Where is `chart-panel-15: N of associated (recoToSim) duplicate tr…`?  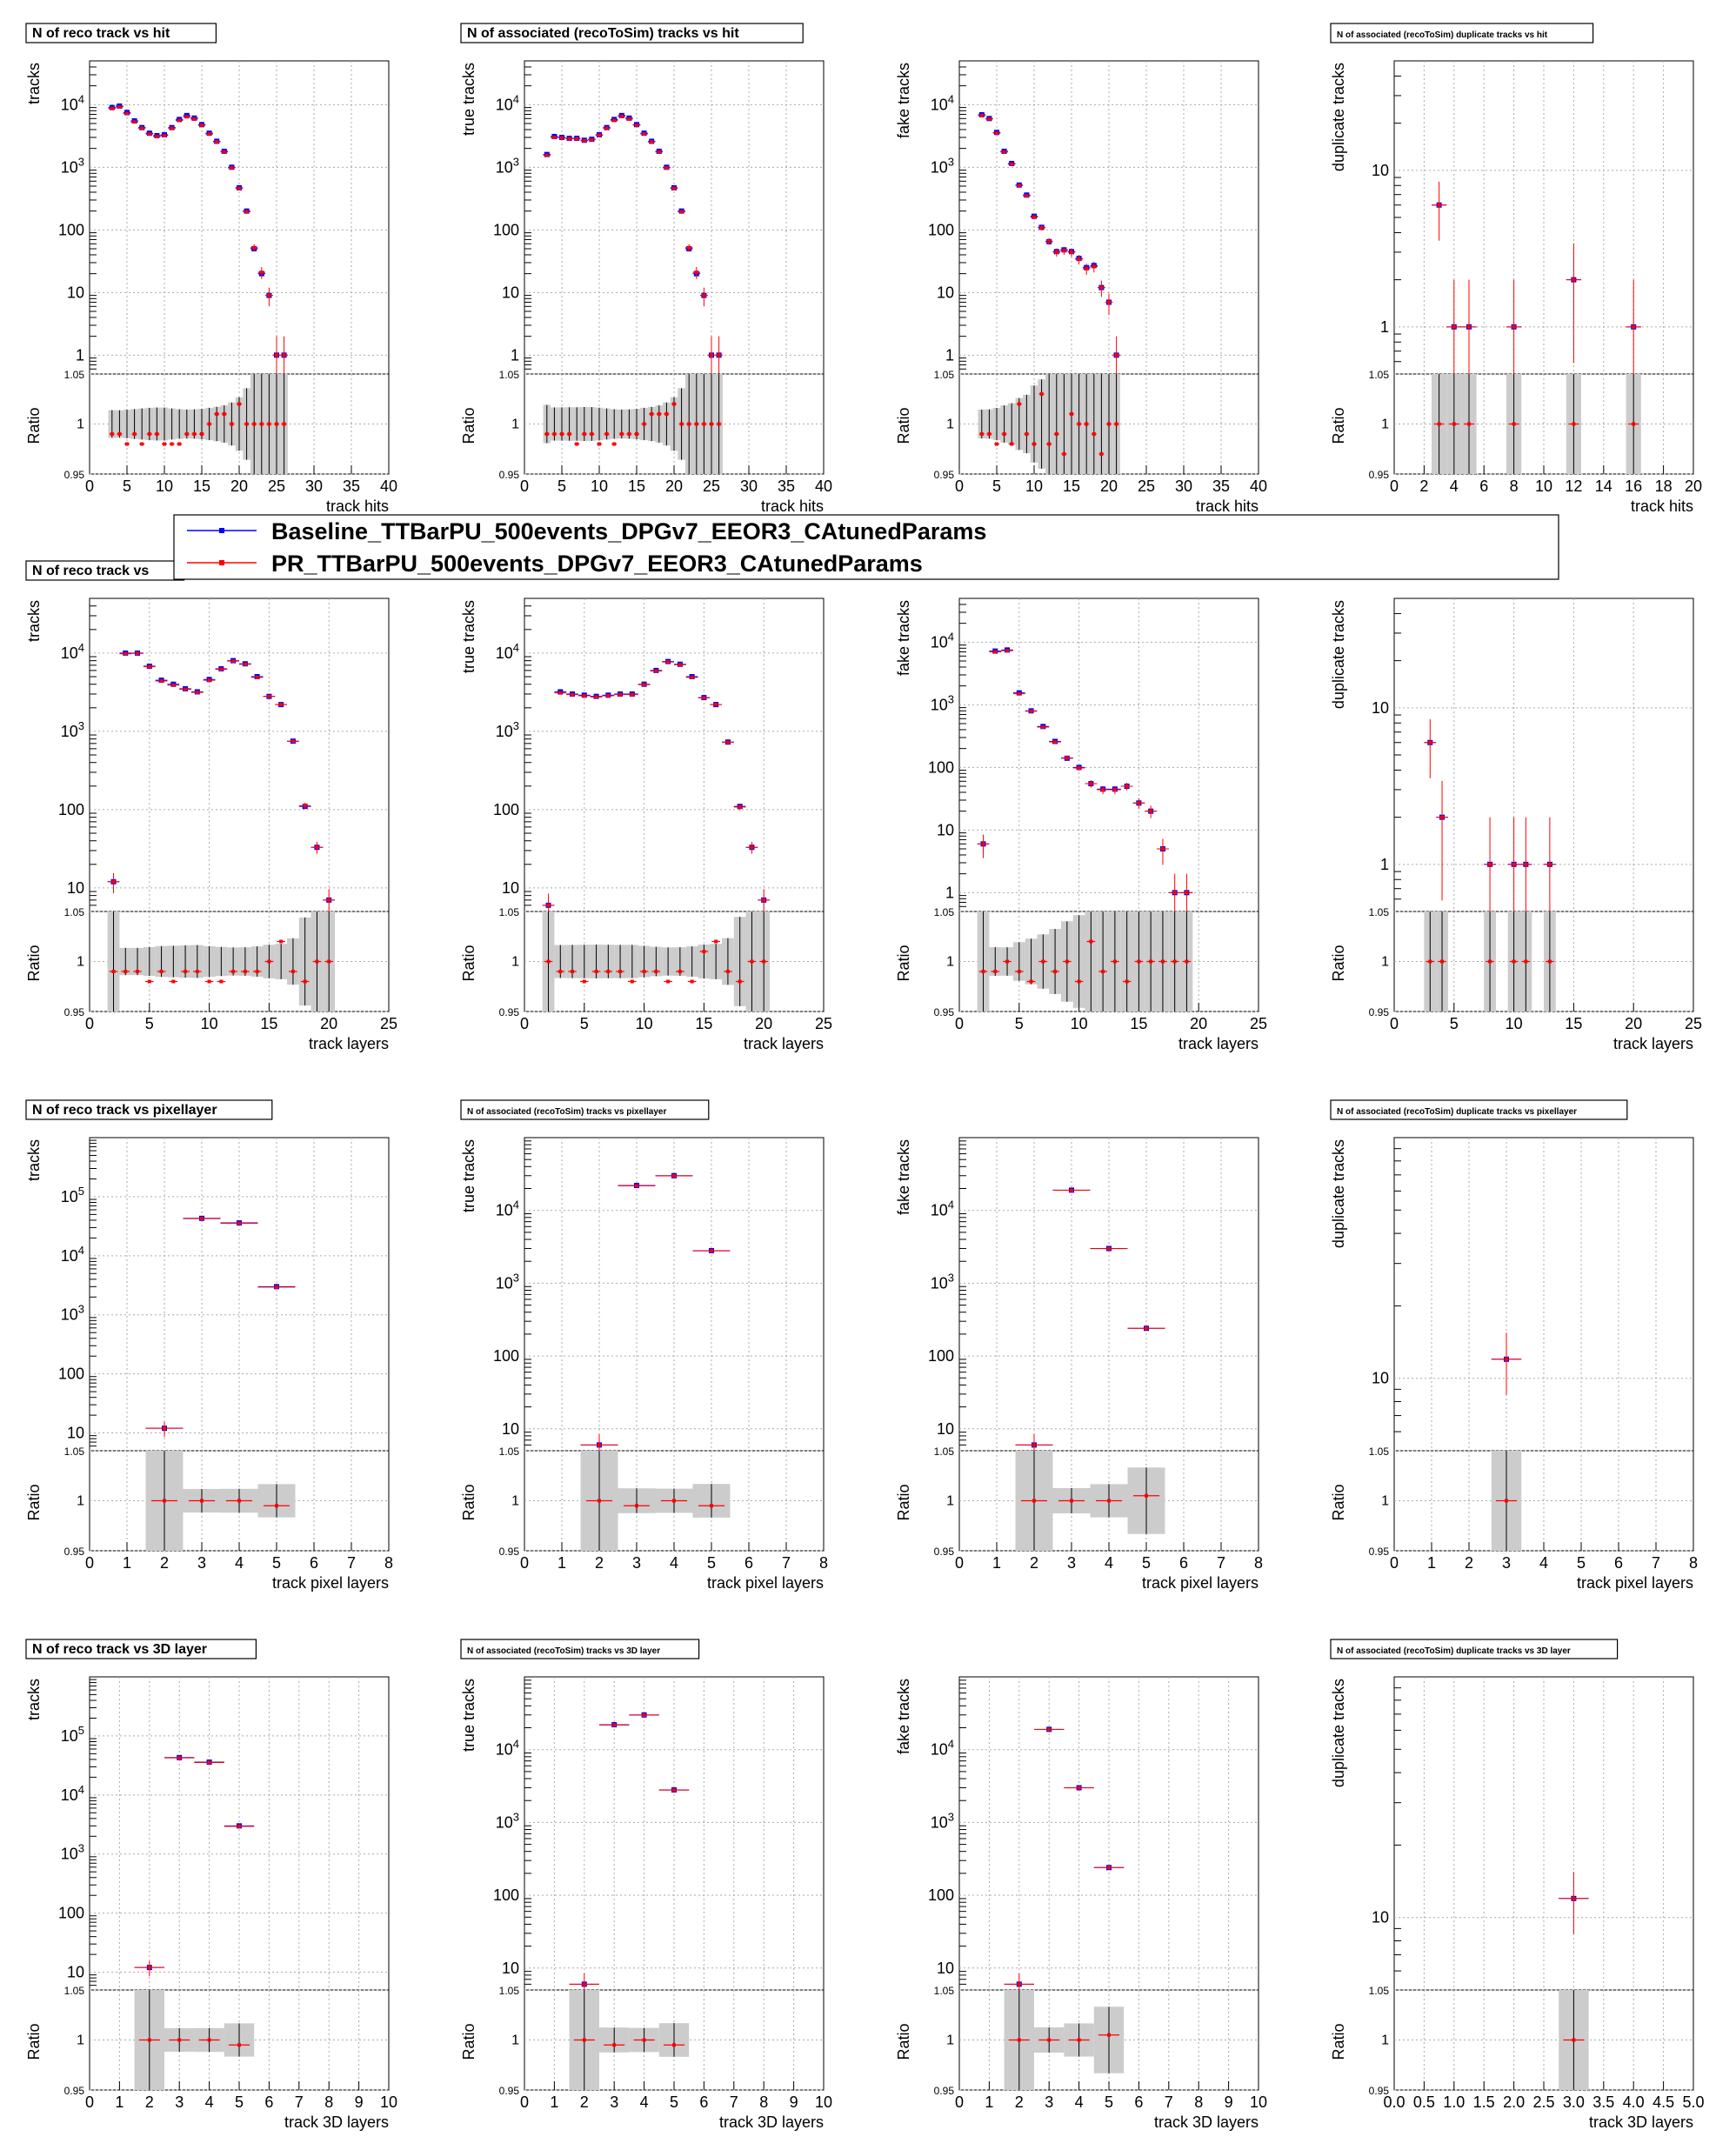
chart-panel-15: N of associated (recoToSim) duplicate tr… is located at coordinates (1517, 1885).